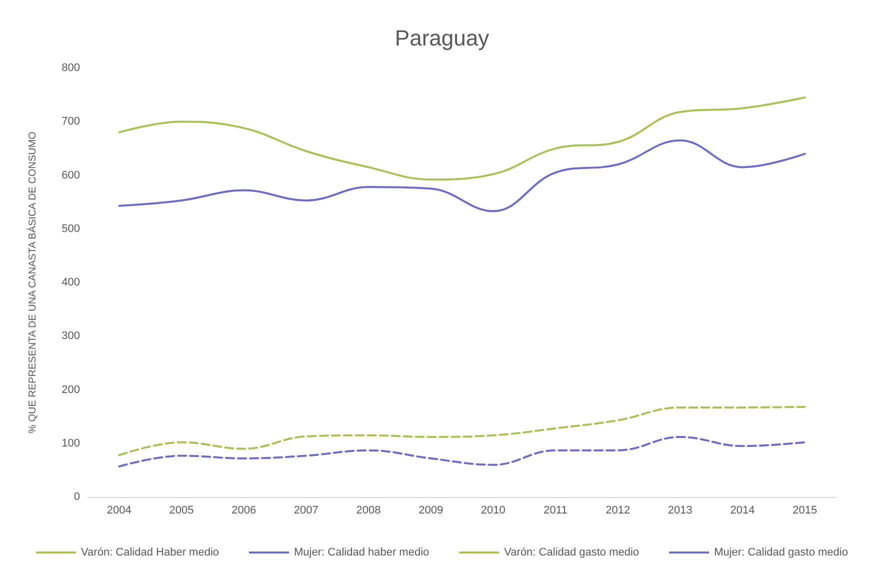 The image size is (884, 575). I want to click on y-tick-label: 400, so click(71, 282).